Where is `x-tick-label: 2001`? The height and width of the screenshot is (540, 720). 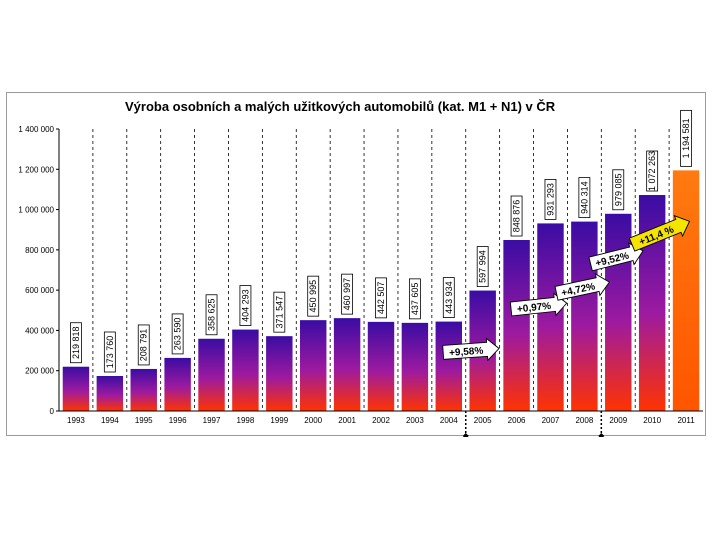
x-tick-label: 2001 is located at coordinates (347, 420).